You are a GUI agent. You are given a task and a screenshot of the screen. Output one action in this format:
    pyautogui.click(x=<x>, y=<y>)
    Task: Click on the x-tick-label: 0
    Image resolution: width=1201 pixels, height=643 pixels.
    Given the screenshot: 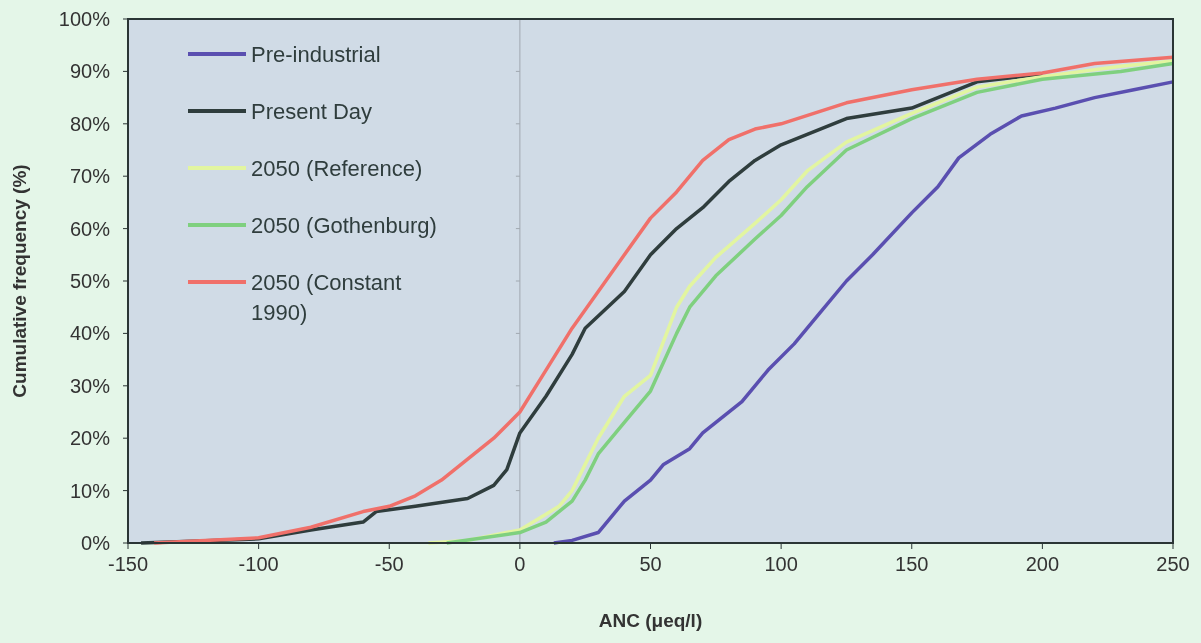 What is the action you would take?
    pyautogui.click(x=520, y=564)
    